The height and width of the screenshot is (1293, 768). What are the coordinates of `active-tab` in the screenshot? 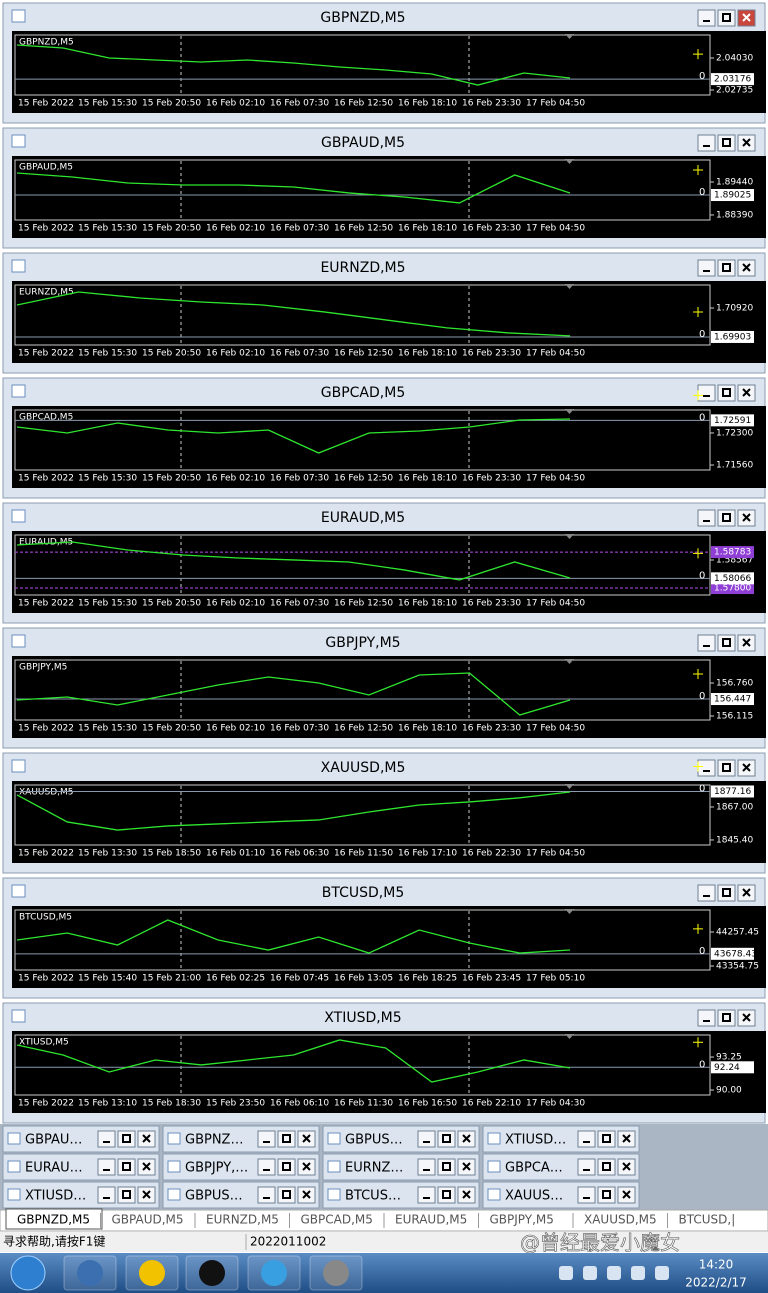 It's located at (54, 1219).